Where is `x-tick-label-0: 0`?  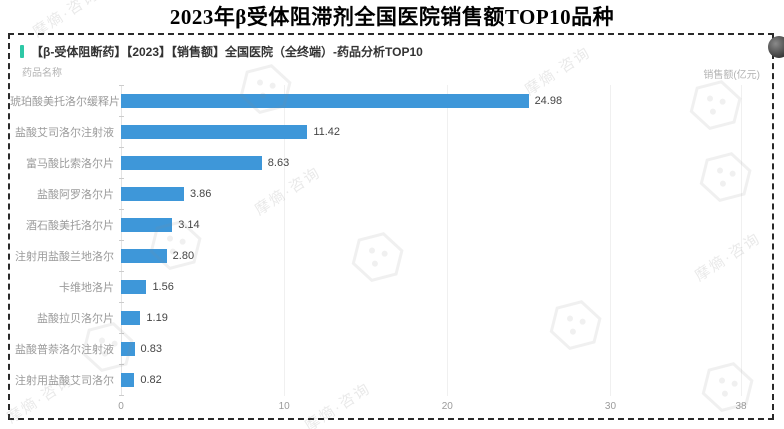 x-tick-label-0: 0 is located at coordinates (121, 406).